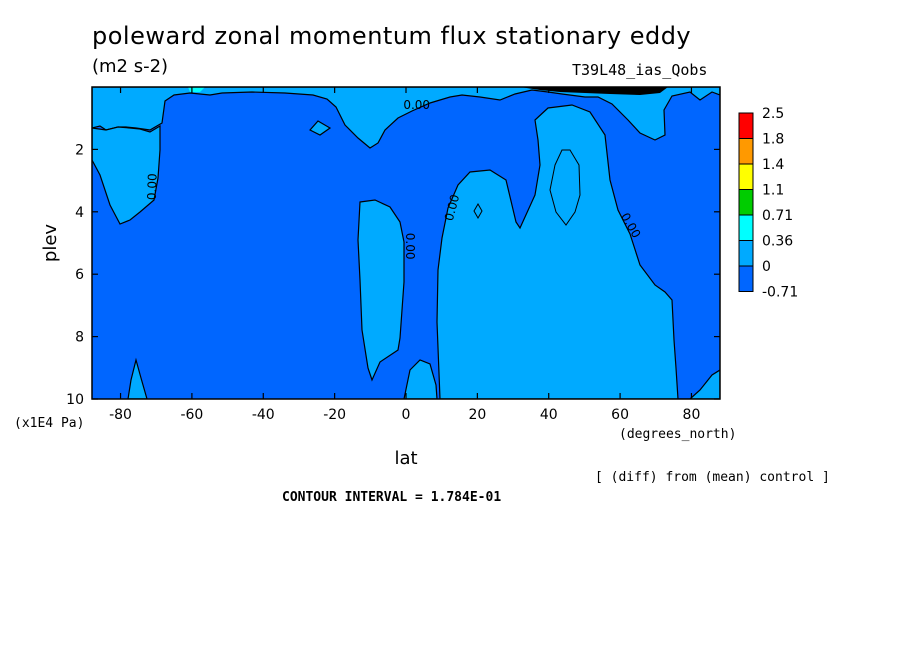 The height and width of the screenshot is (654, 904). Describe the element at coordinates (712, 477) in the screenshot. I see `footnote: [ (diff) from (mean) control ]` at that location.